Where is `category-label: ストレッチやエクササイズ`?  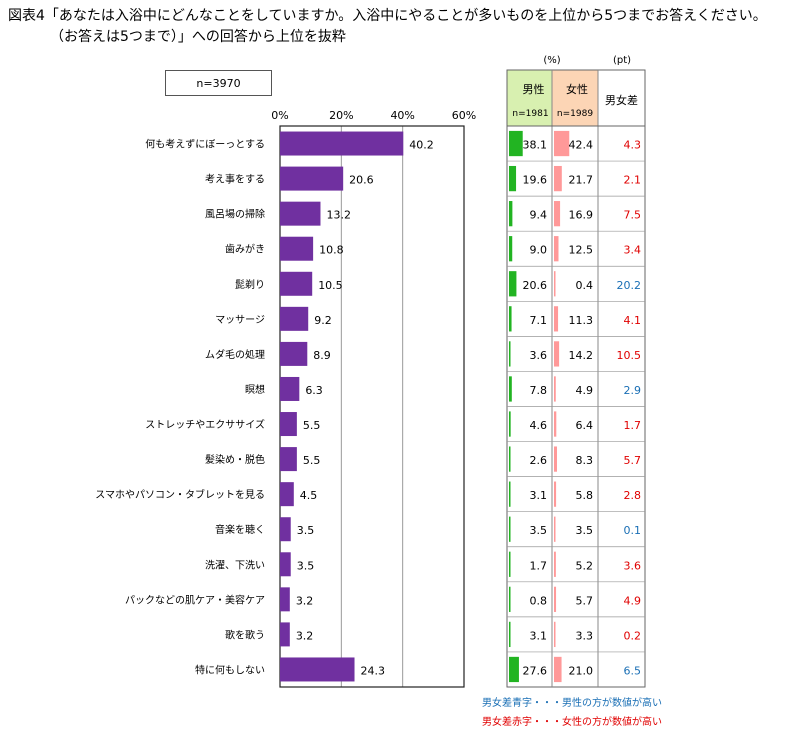 category-label: ストレッチやエクササイズ is located at coordinates (205, 424).